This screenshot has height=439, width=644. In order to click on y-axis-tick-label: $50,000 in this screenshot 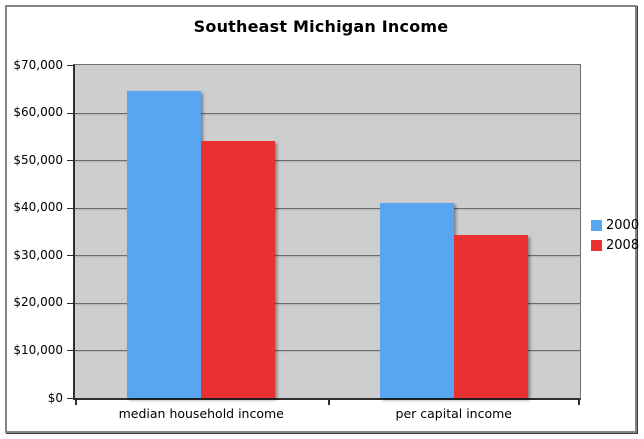, I will do `click(38, 159)`.